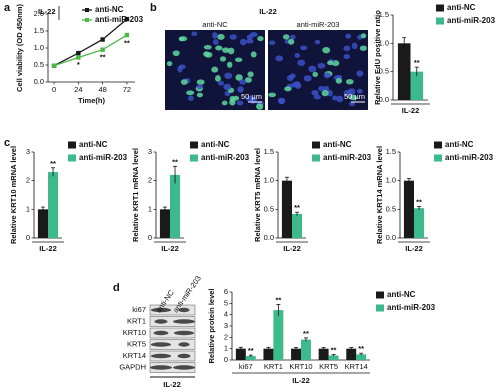 The width and height of the screenshot is (500, 392). I want to click on y-tick-label: 2, so click(226, 336).